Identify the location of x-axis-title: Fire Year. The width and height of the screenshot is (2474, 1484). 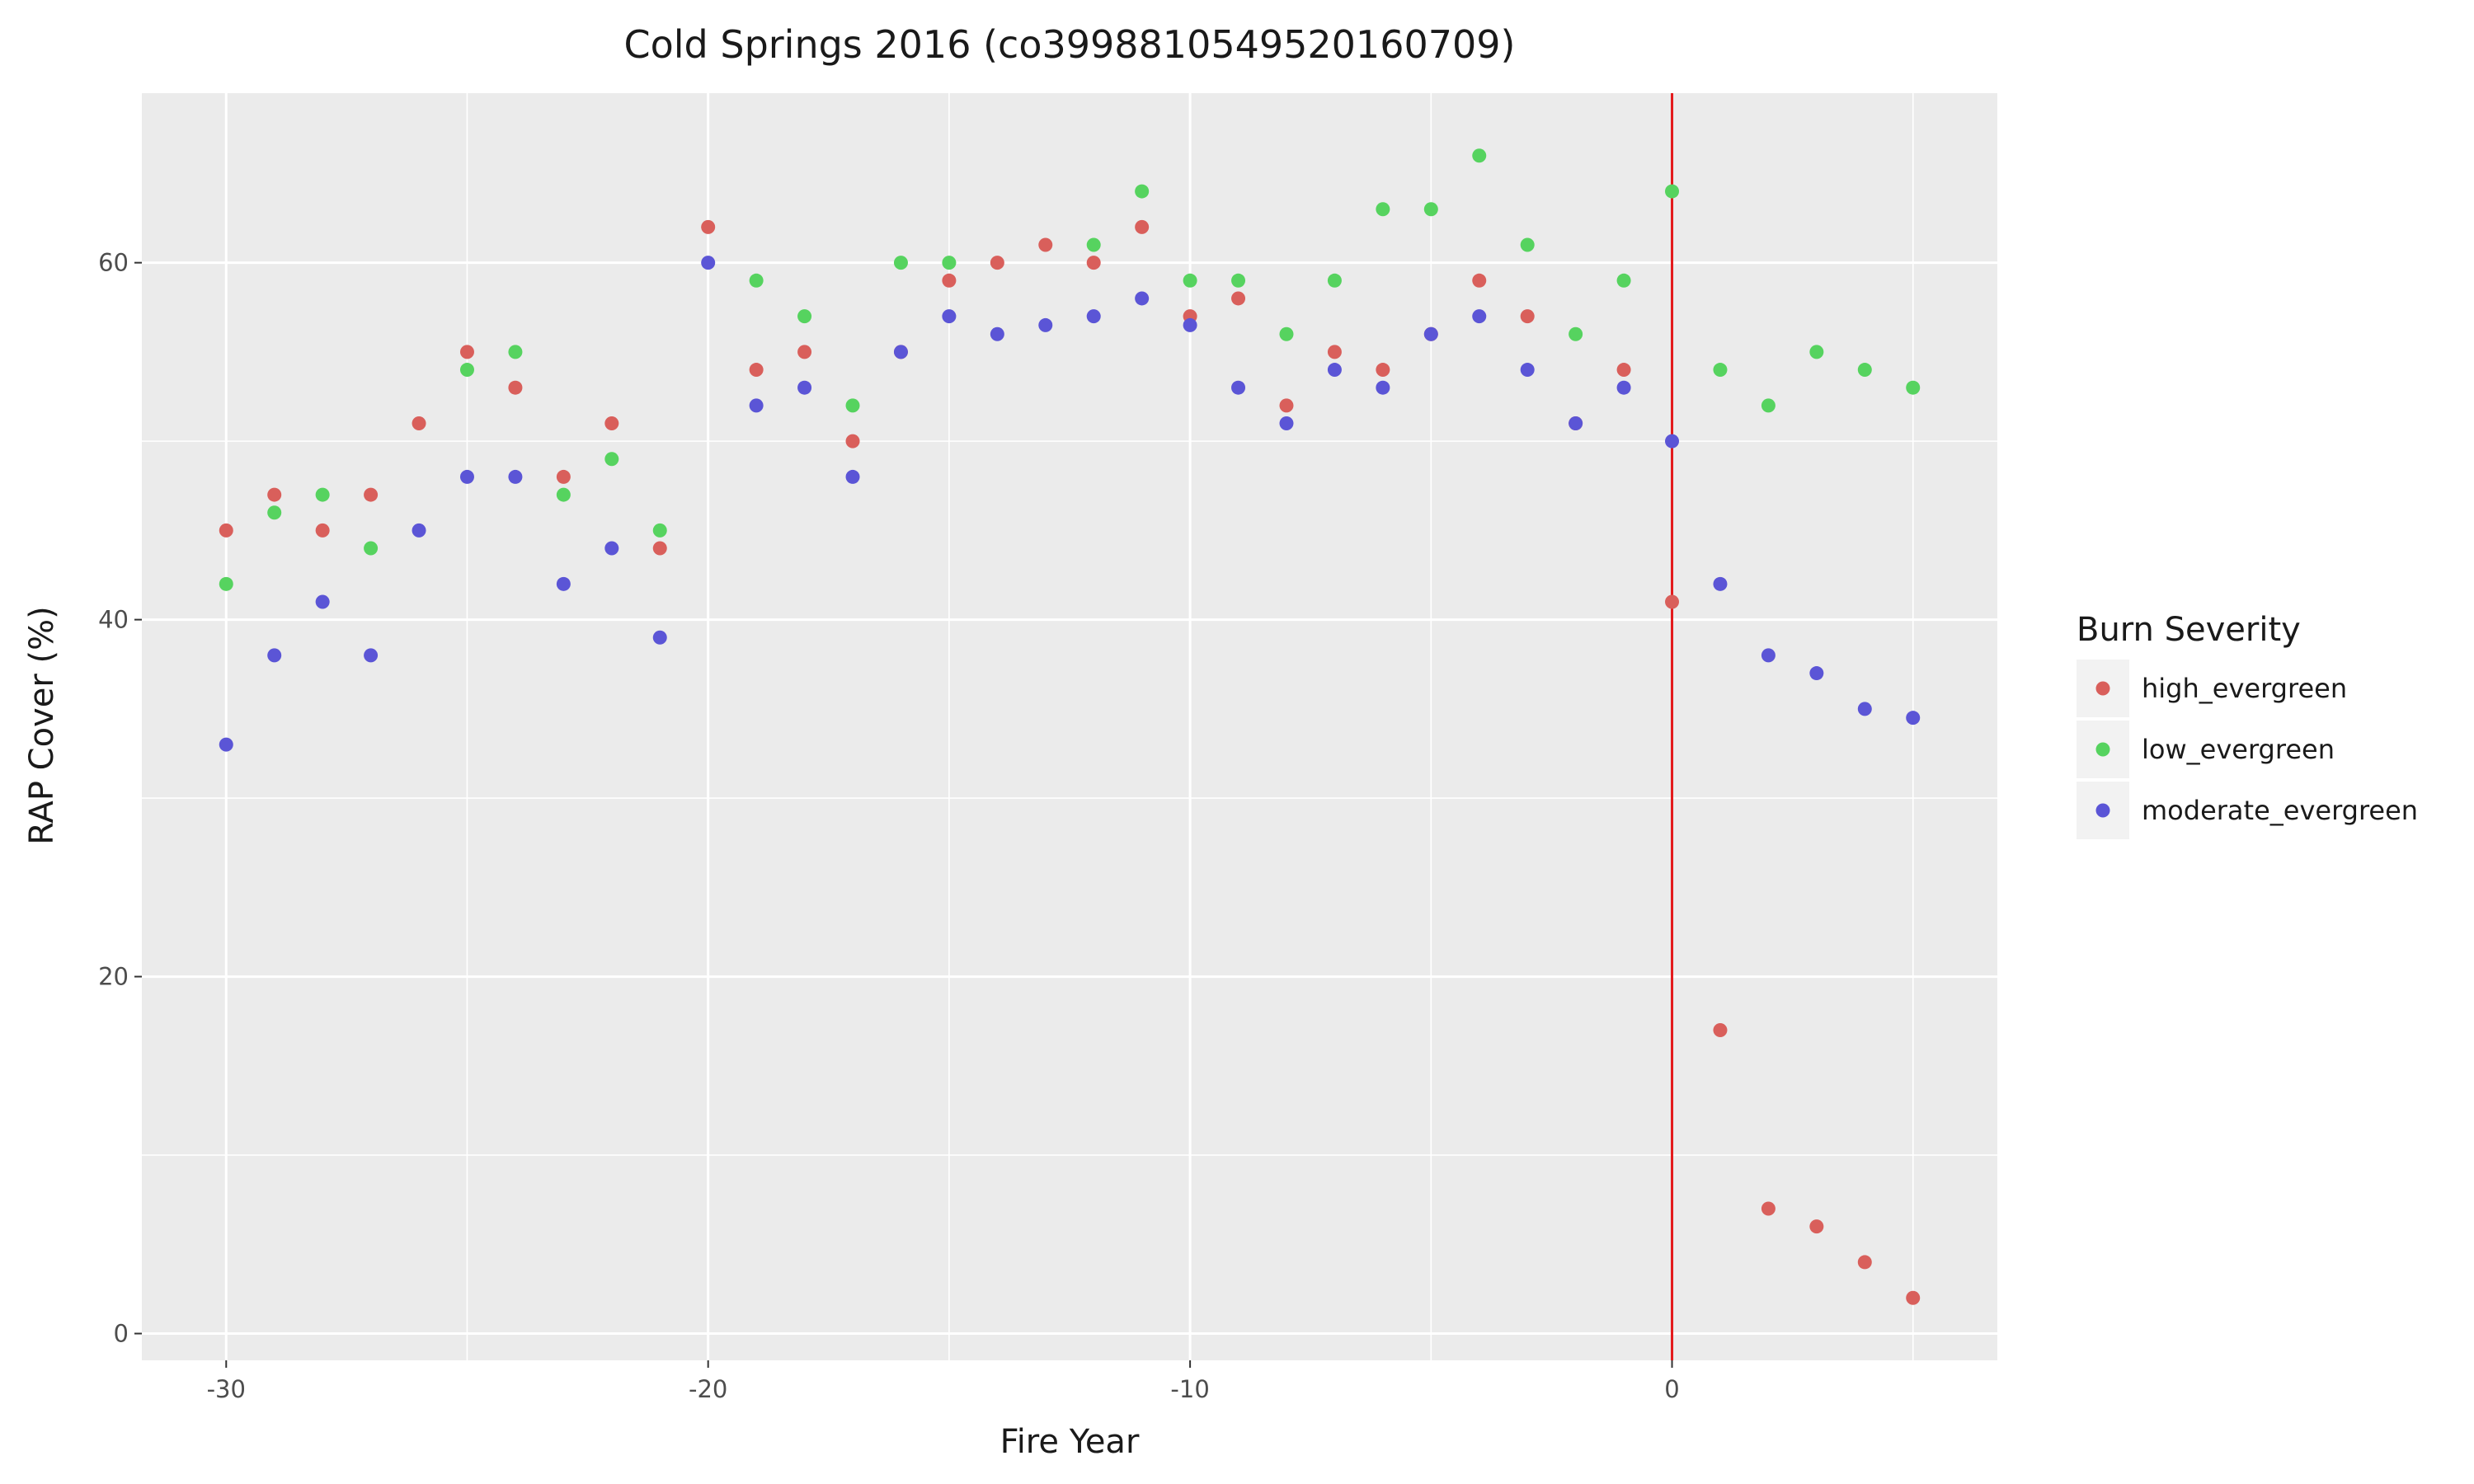
(1070, 1442).